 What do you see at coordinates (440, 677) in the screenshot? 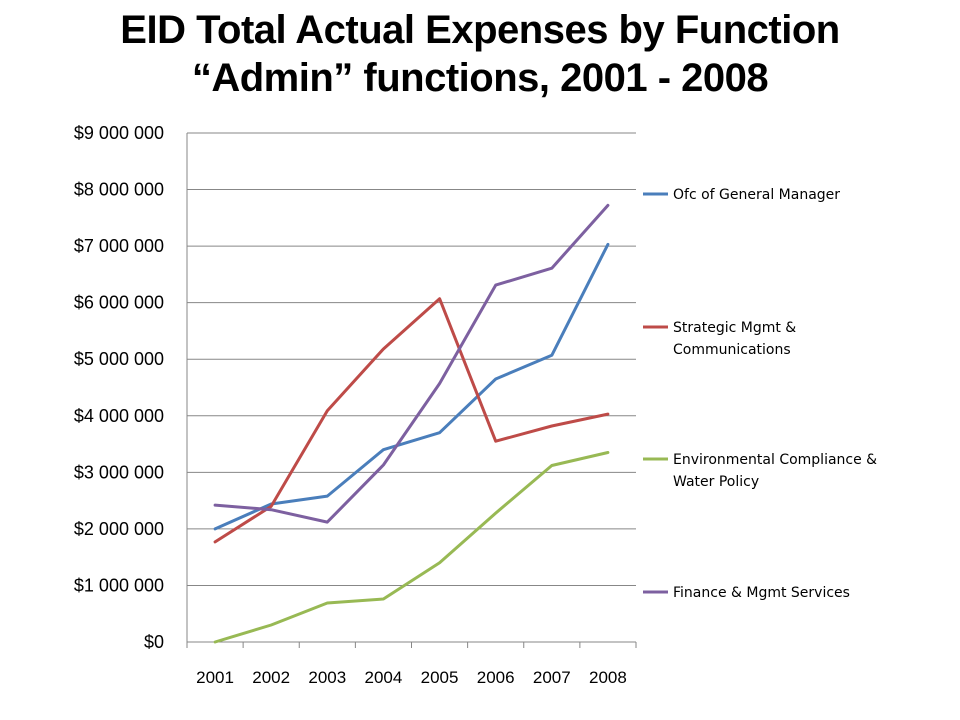
I see `x-tick-label: 2005` at bounding box center [440, 677].